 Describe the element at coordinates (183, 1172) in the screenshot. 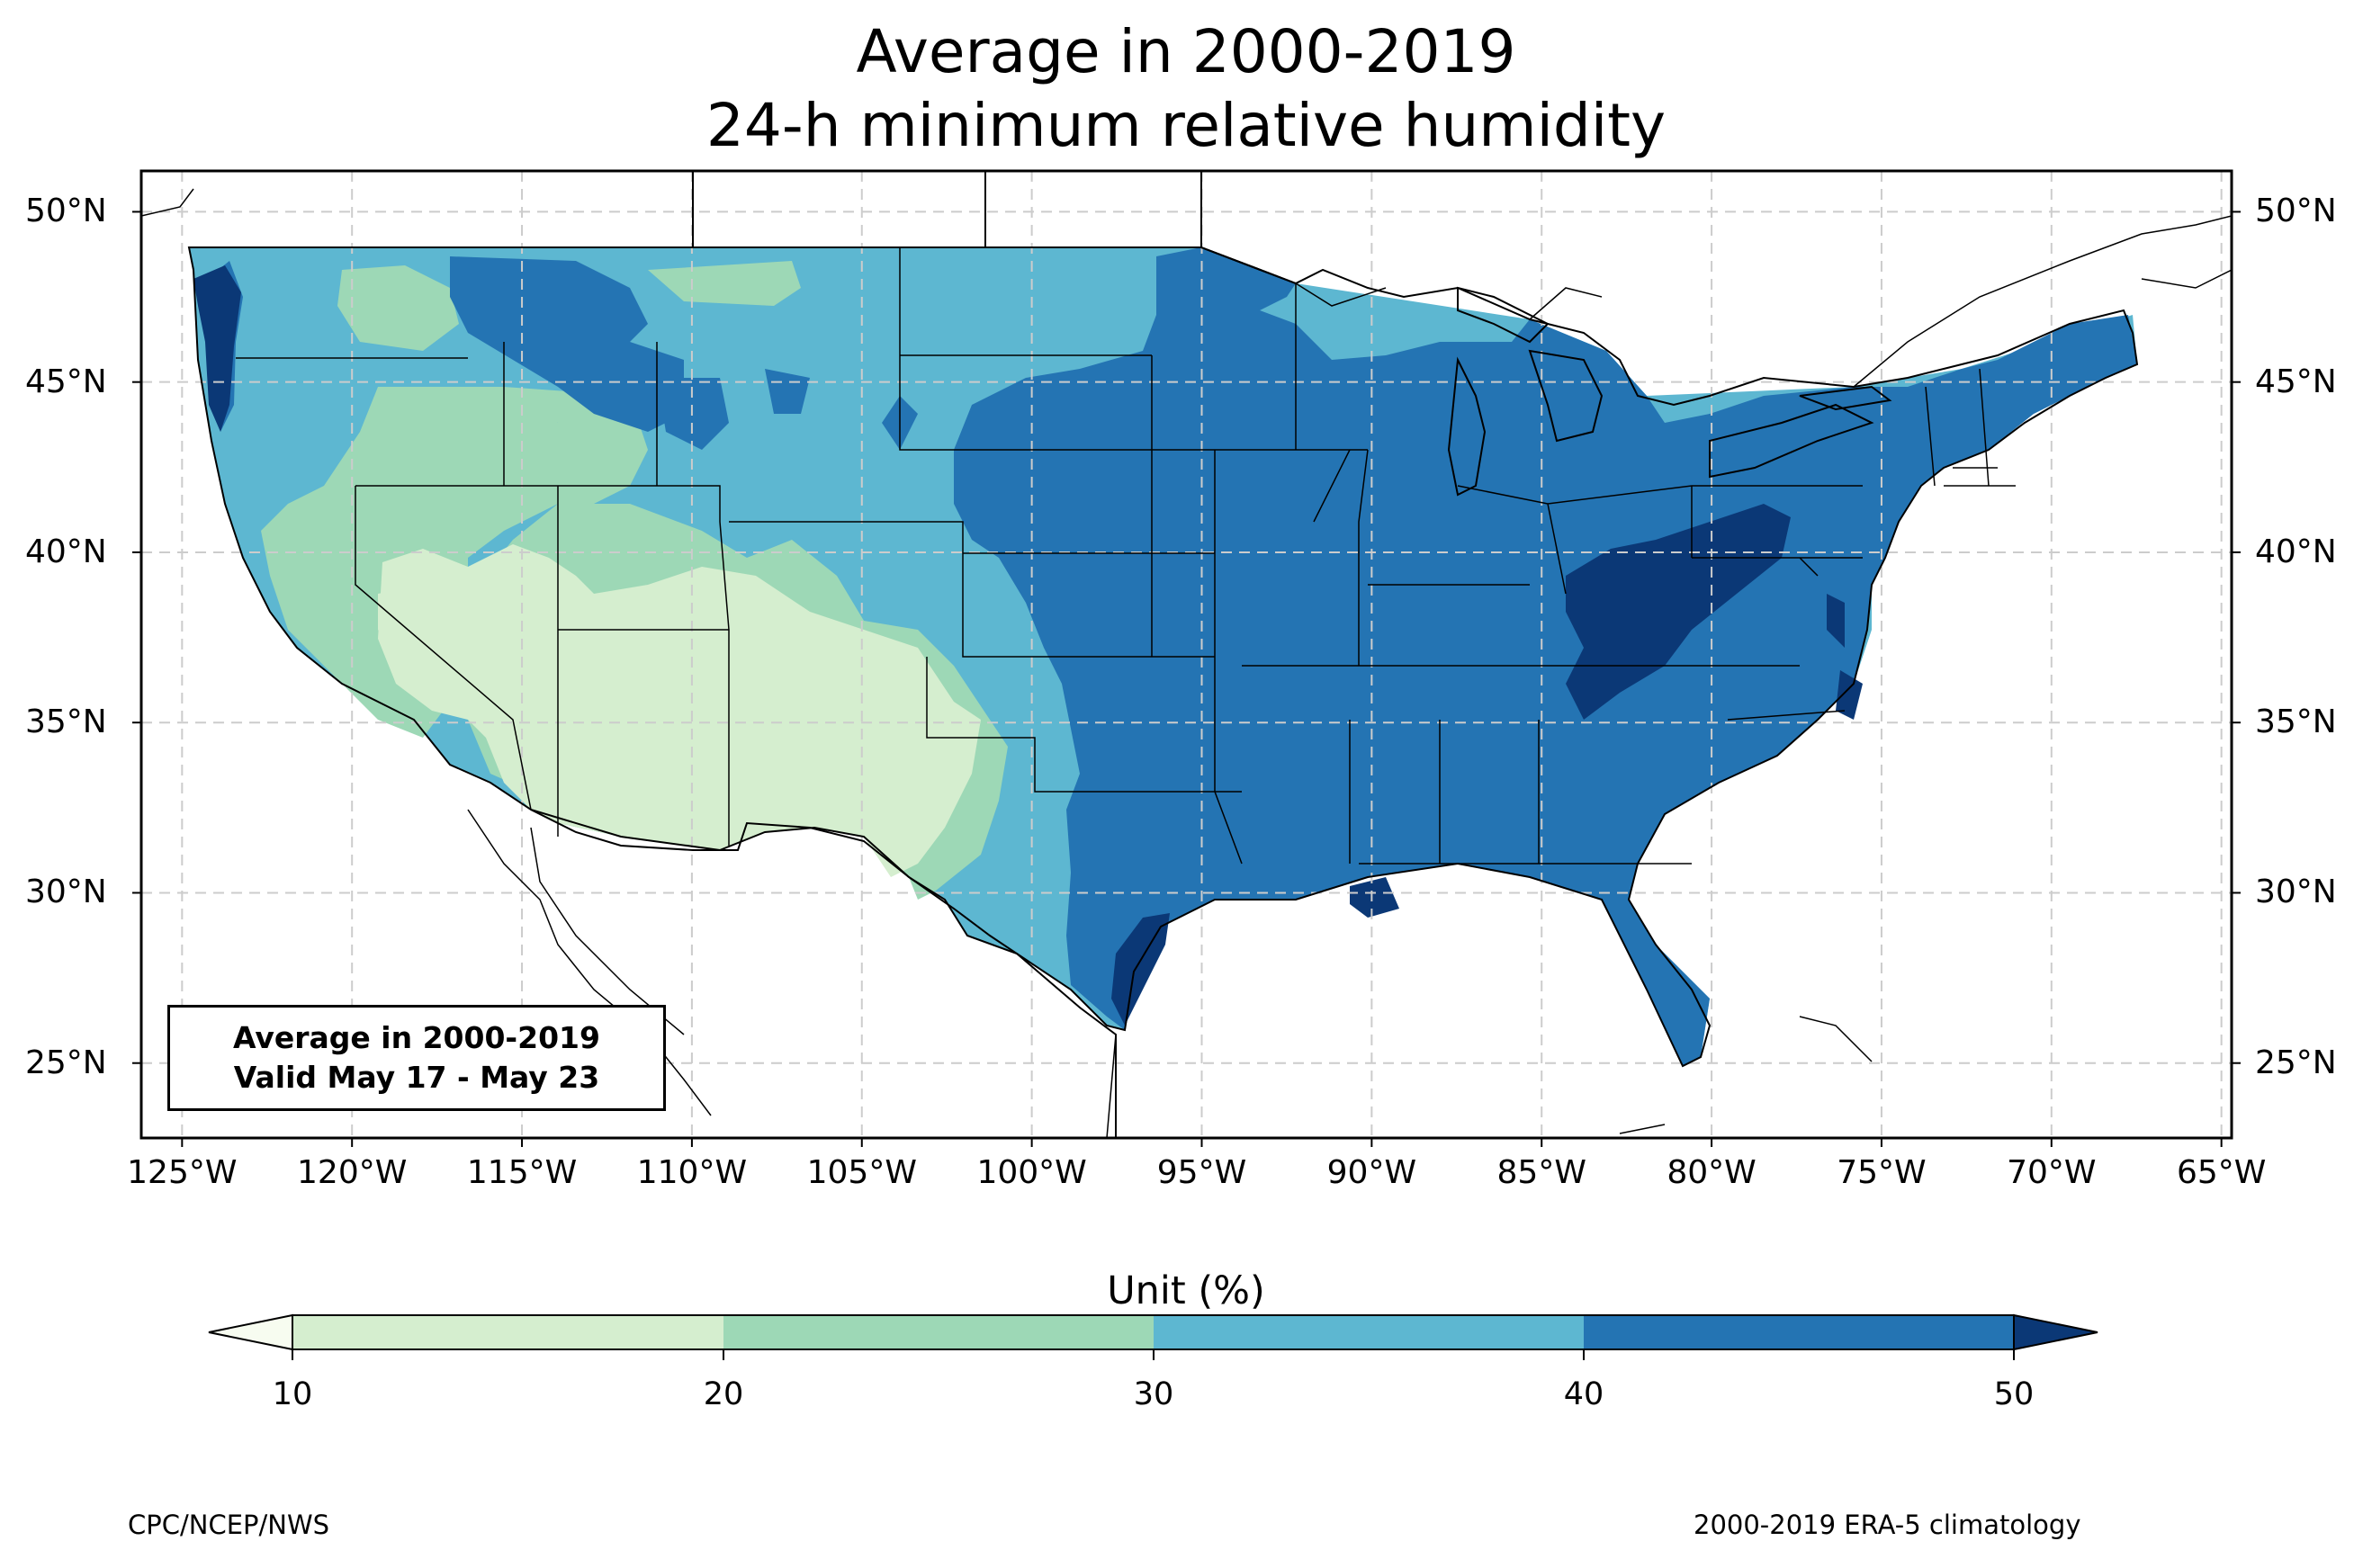

I see `lon-tick-label: 125°W` at that location.